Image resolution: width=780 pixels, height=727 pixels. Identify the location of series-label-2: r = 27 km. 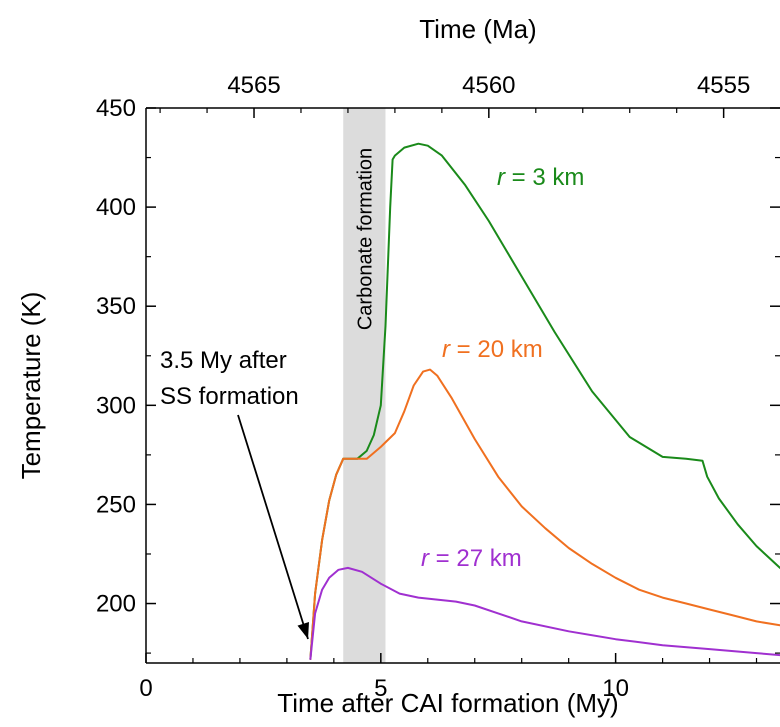
(471, 558).